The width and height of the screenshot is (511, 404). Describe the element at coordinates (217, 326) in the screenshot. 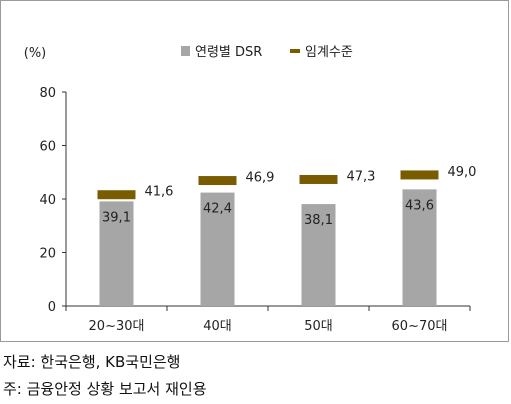

I see `x-tick-label: 40대` at that location.